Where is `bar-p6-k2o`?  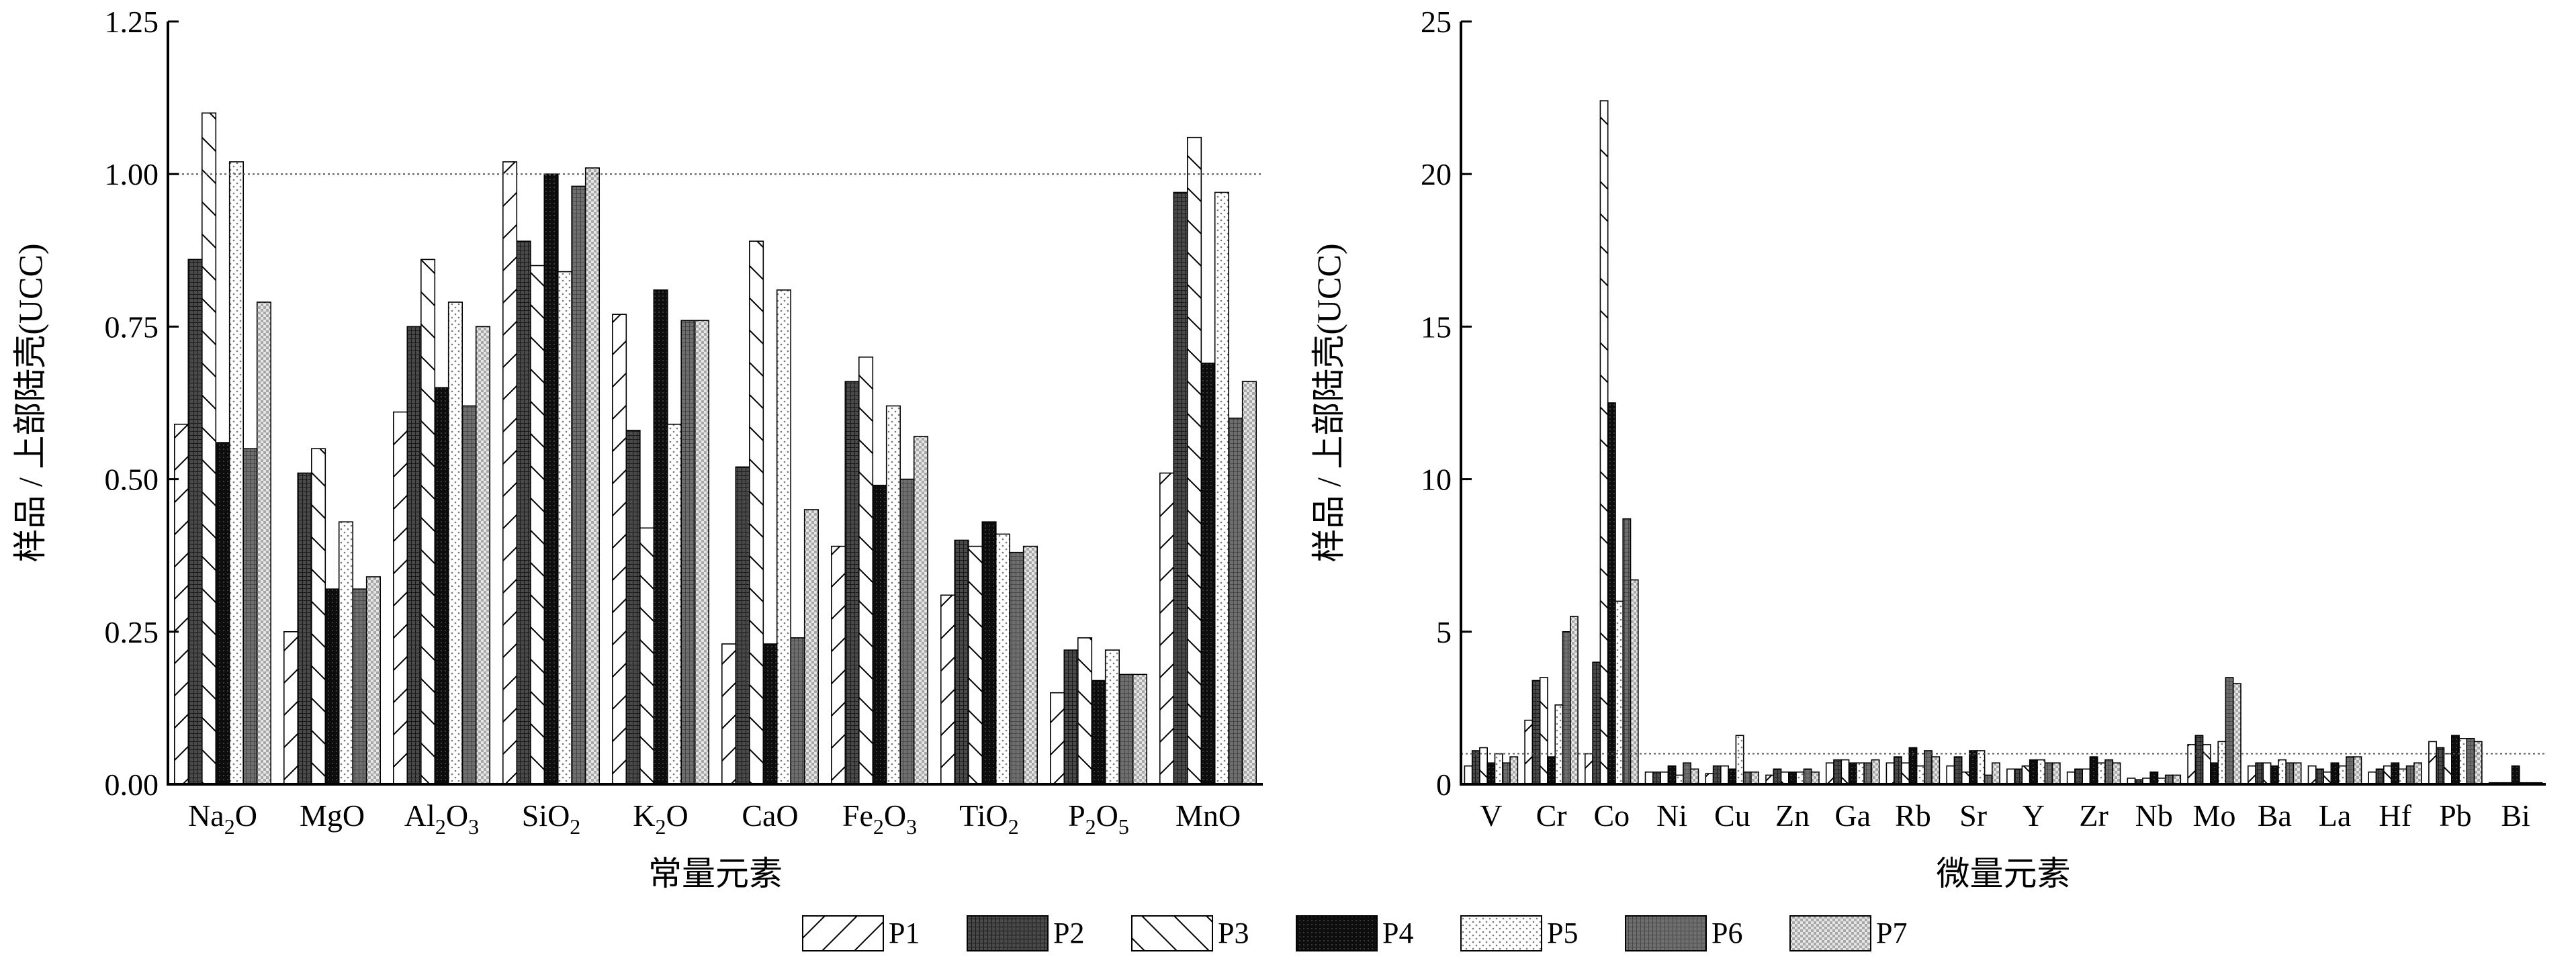
bar-p6-k2o is located at coordinates (688, 552).